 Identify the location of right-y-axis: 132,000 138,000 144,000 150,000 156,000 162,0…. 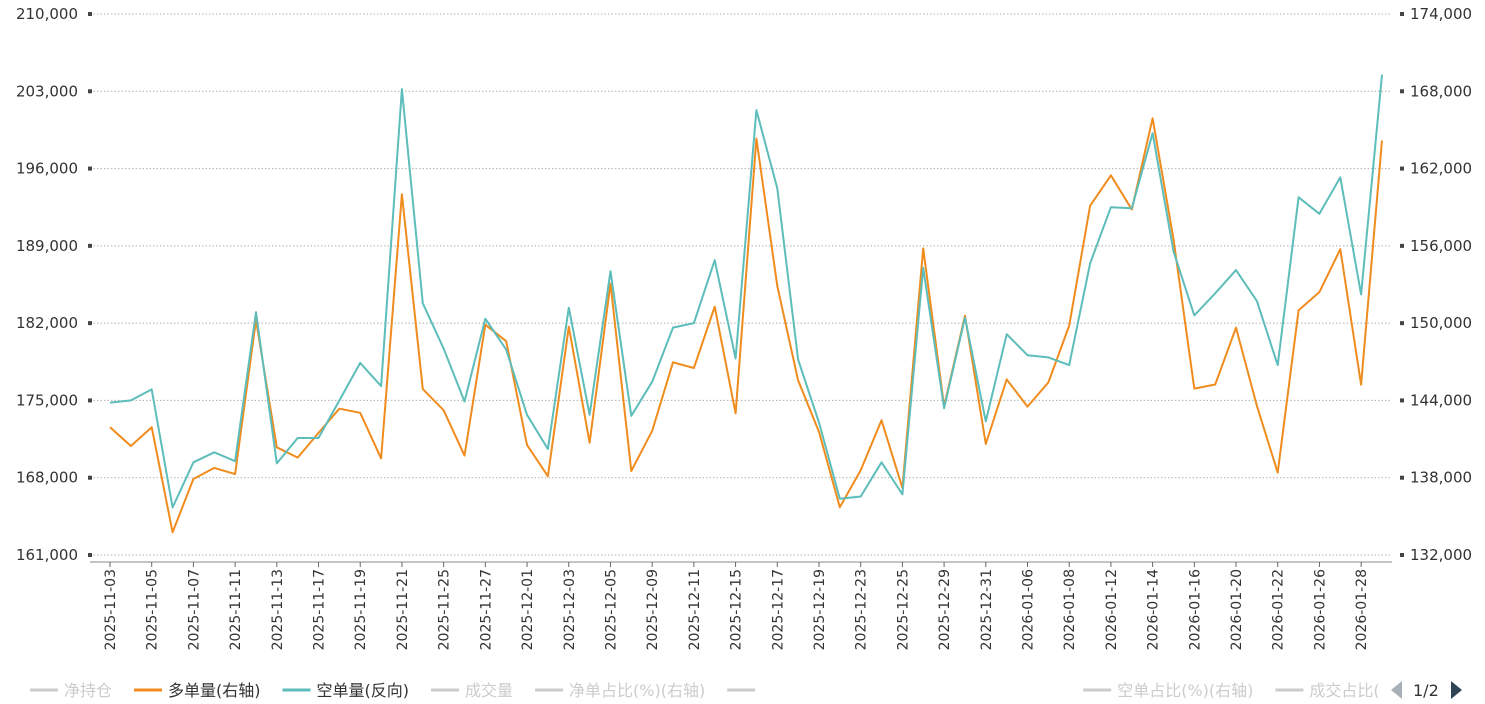
(1436, 284).